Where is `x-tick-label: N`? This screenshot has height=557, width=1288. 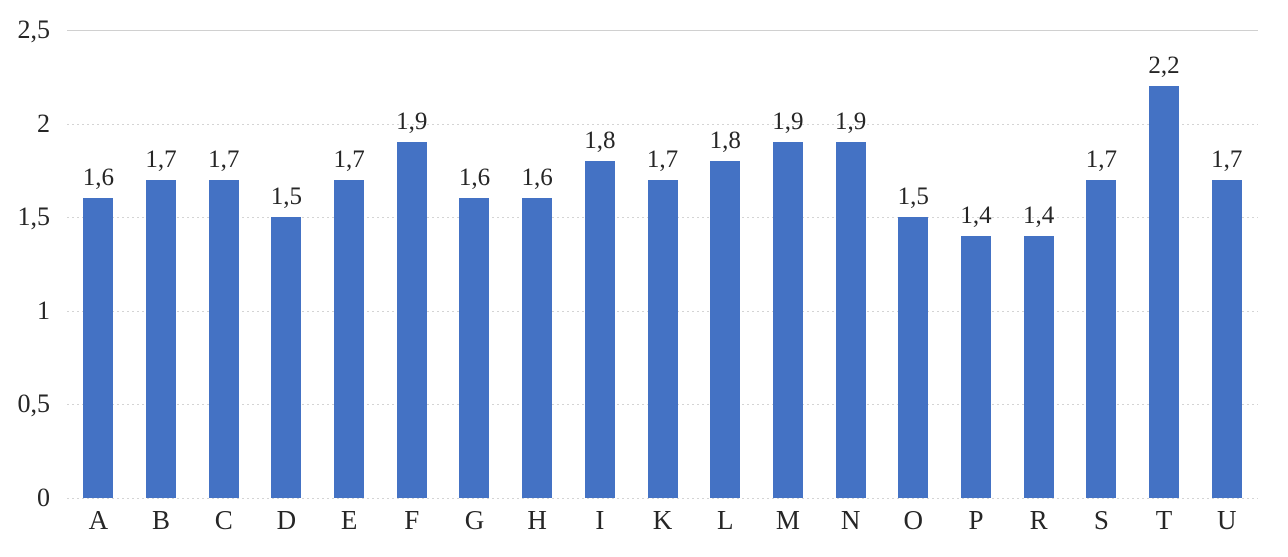
x-tick-label: N is located at coordinates (850, 520).